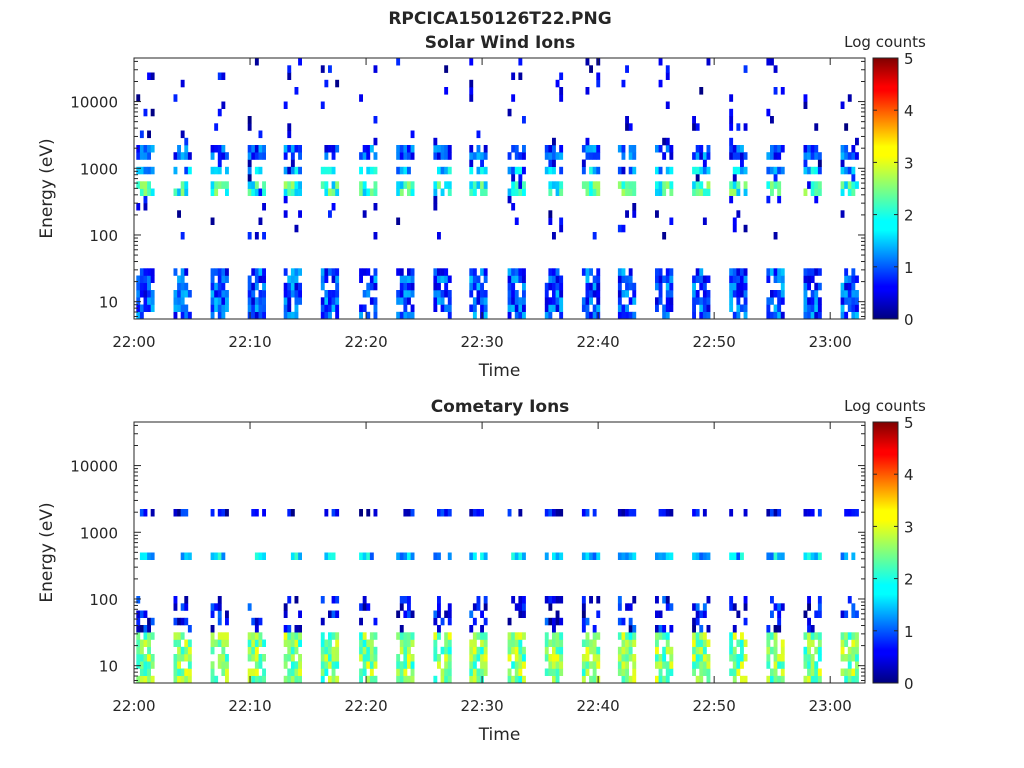  What do you see at coordinates (99, 533) in the screenshot?
I see `y-tick-label: 1000` at bounding box center [99, 533].